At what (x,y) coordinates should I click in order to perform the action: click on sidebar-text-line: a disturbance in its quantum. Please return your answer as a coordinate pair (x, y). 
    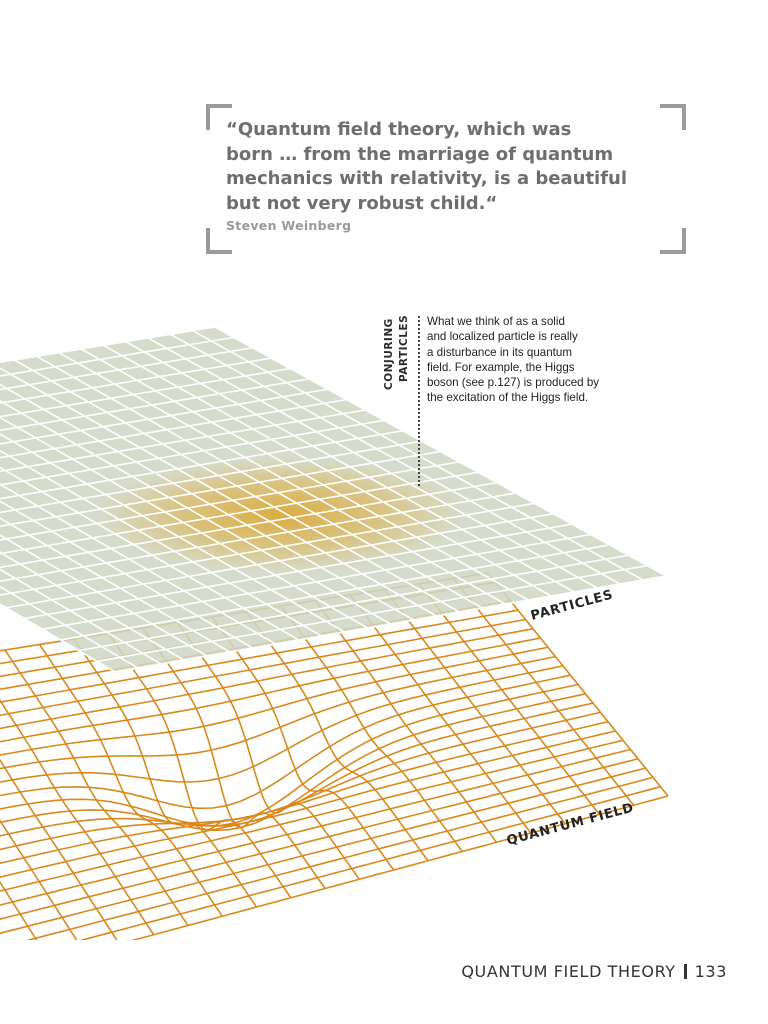
    Looking at the image, I should click on (500, 352).